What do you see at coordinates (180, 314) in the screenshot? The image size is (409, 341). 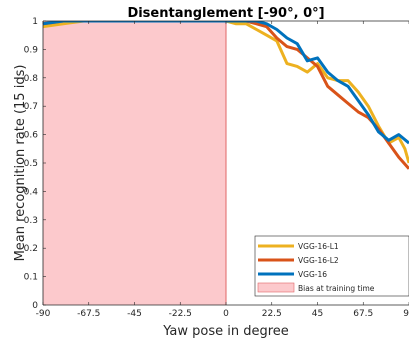 I see `x-tick-label: -22.5` at bounding box center [180, 314].